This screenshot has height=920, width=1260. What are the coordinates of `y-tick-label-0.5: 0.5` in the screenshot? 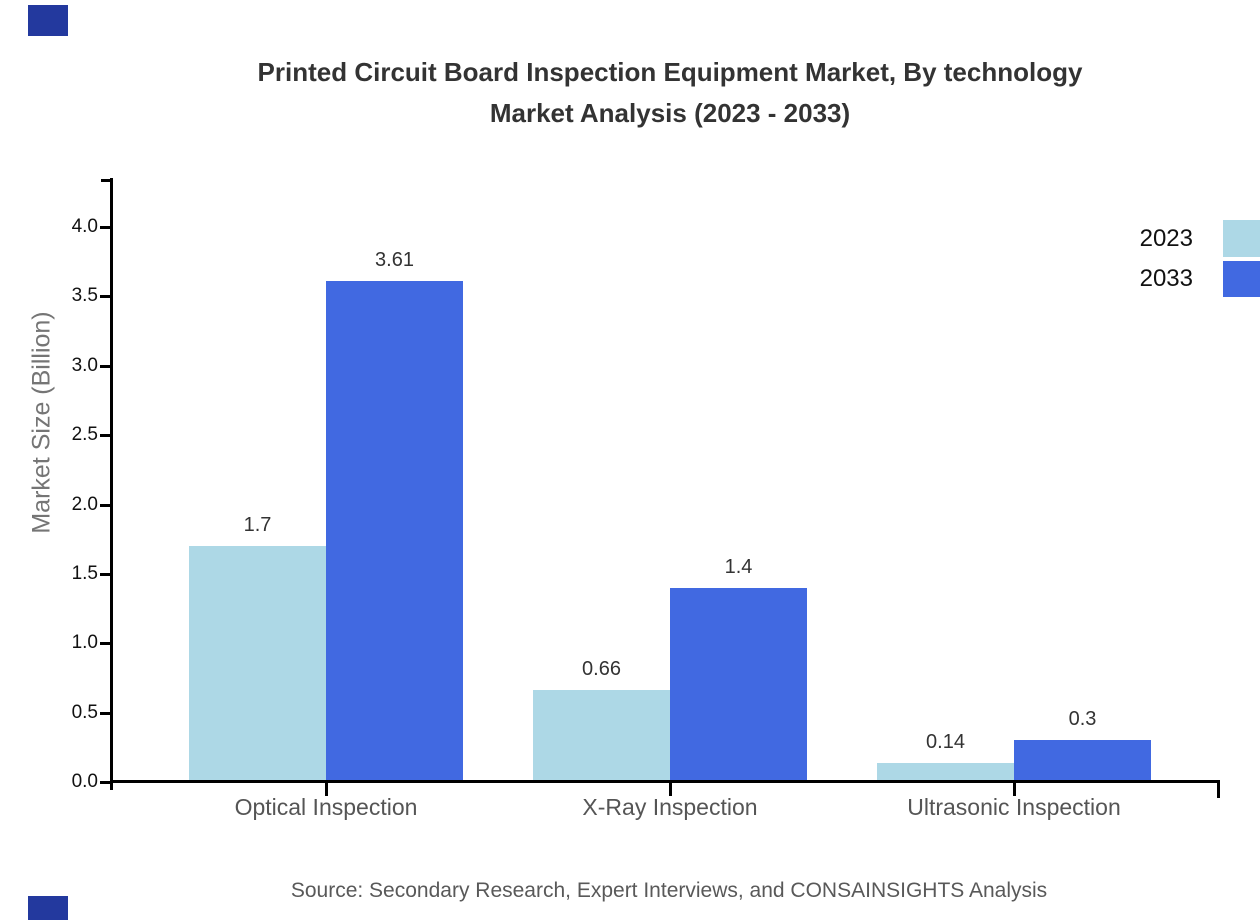 It's located at (84, 712).